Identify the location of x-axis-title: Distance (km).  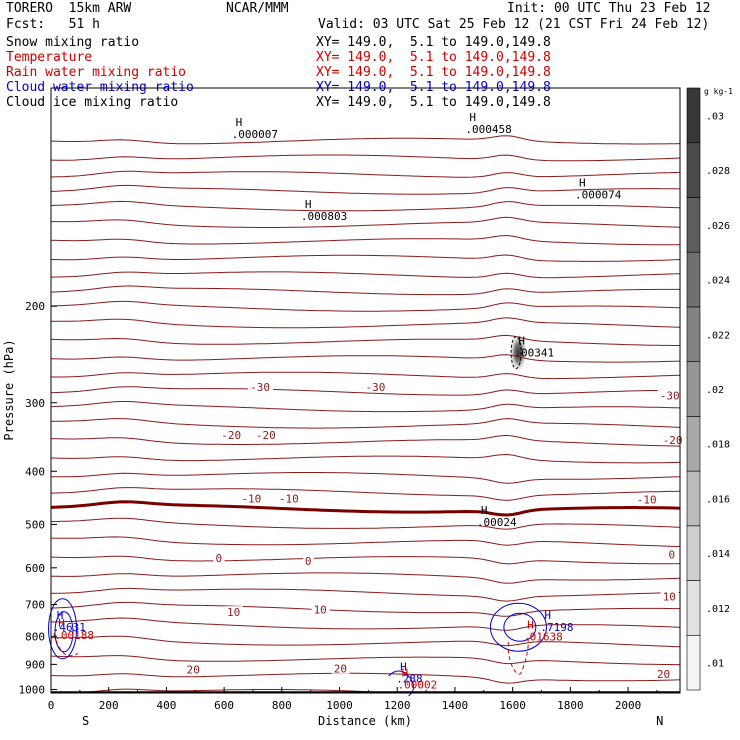
(365, 721).